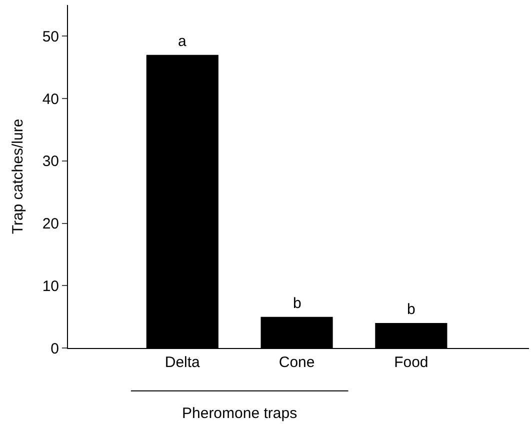  I want to click on y-tick-label: 40, so click(50, 99).